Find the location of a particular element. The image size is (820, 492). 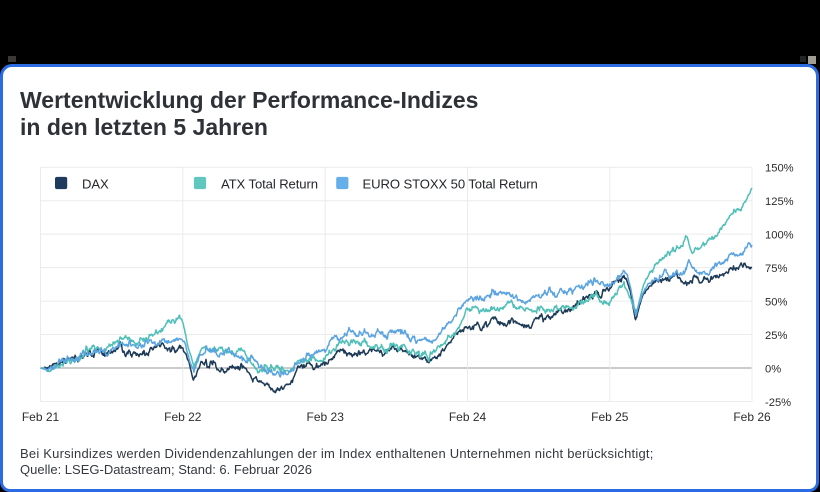

svg-text: 150% is located at coordinates (779, 169).